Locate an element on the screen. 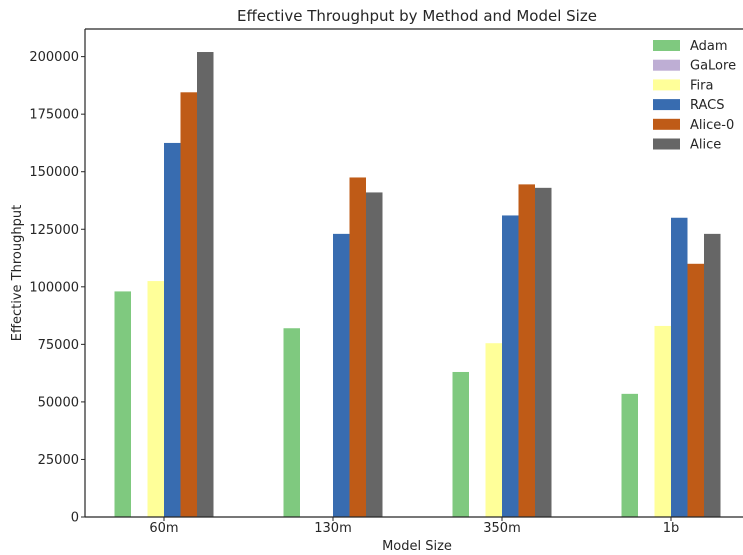  x-tick-label: 1b is located at coordinates (671, 528).